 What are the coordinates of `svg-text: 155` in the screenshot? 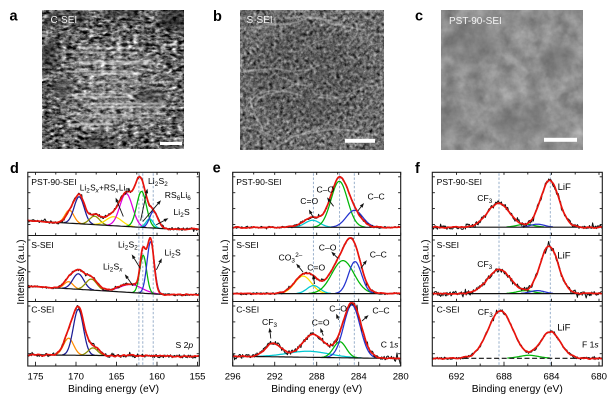 It's located at (197, 377).